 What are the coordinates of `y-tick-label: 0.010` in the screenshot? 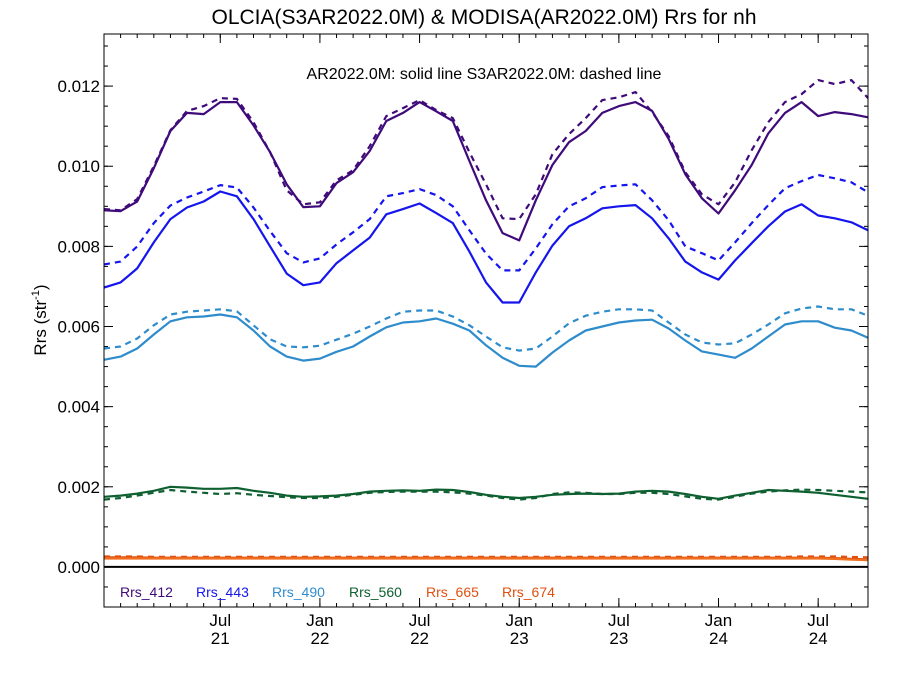 It's located at (78, 166).